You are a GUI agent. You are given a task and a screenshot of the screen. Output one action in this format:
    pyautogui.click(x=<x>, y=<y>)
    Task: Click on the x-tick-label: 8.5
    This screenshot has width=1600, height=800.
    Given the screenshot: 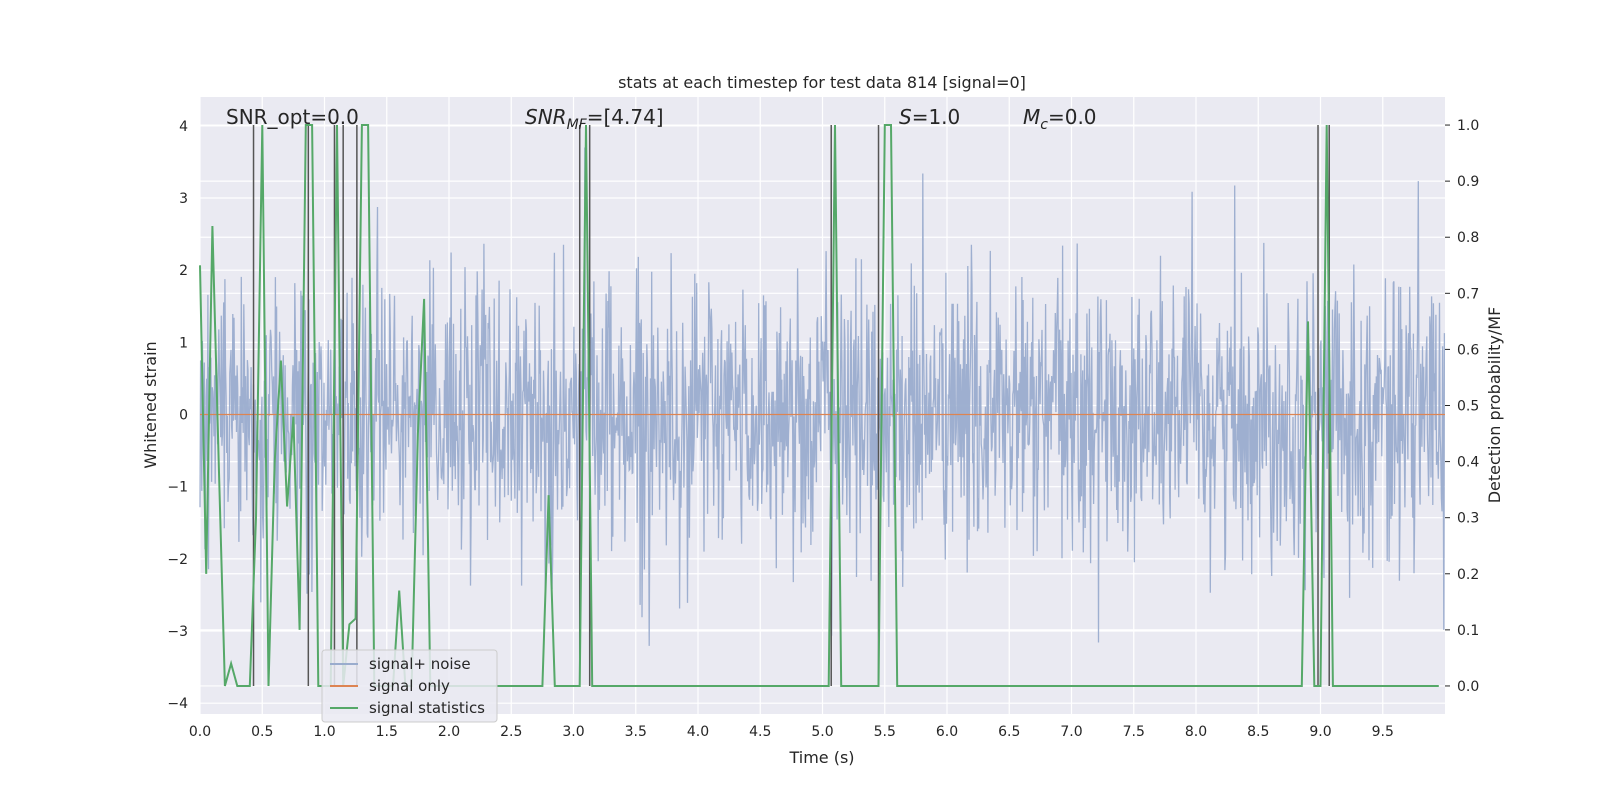 What is the action you would take?
    pyautogui.click(x=1258, y=732)
    